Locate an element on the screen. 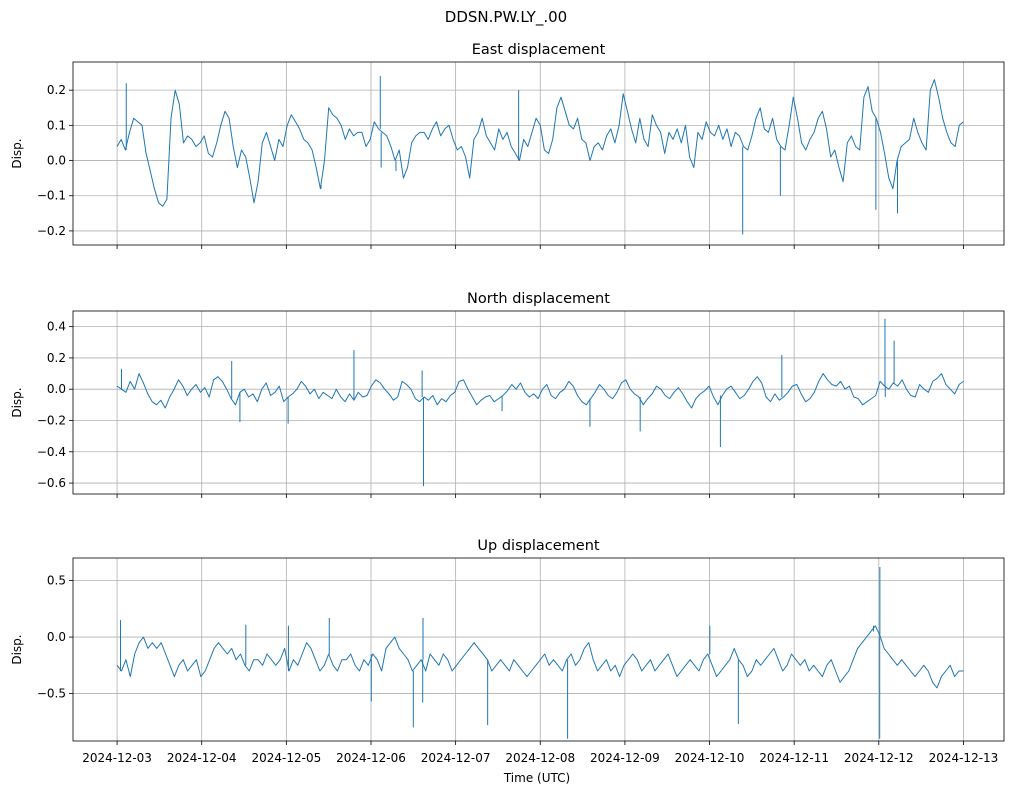  y-tick-label: 0.5 is located at coordinates (56, 581).